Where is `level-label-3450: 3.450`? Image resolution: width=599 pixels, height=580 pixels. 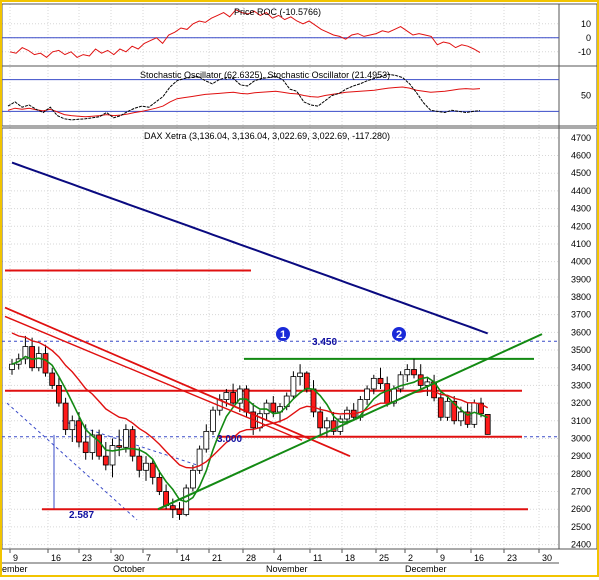
level-label-3450: 3.450 is located at coordinates (324, 342).